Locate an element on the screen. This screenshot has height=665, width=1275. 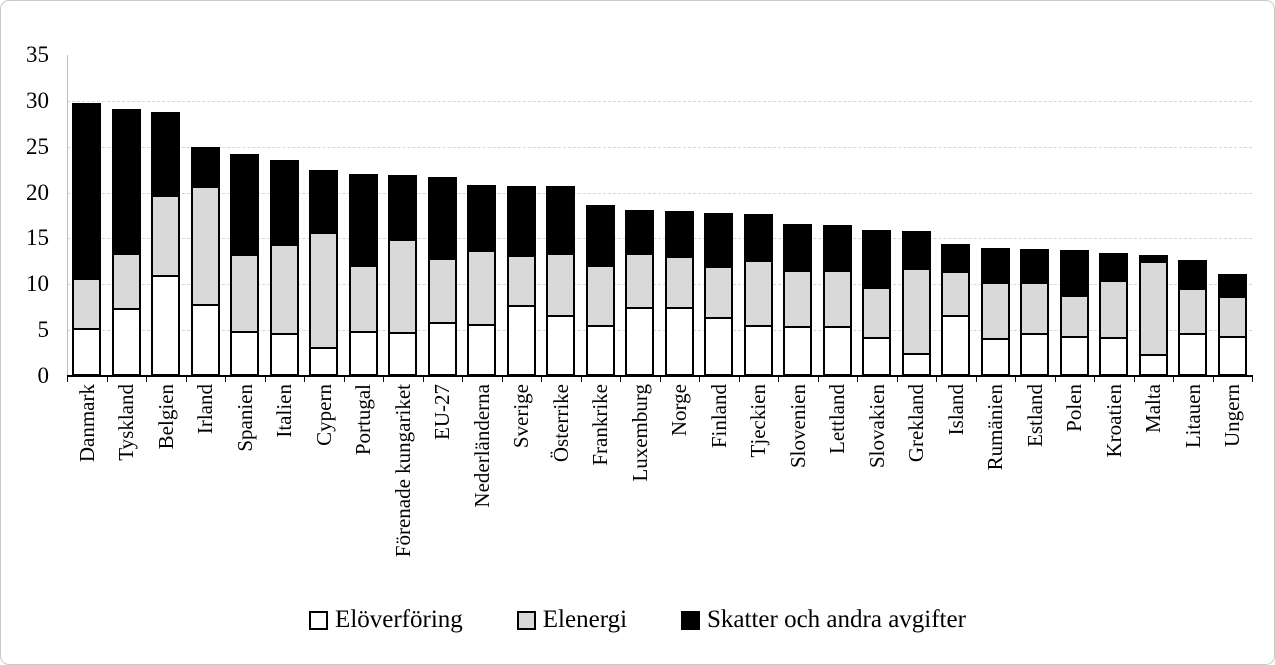
legend-label-skatter: Skatter och andra avgifter is located at coordinates (836, 619).